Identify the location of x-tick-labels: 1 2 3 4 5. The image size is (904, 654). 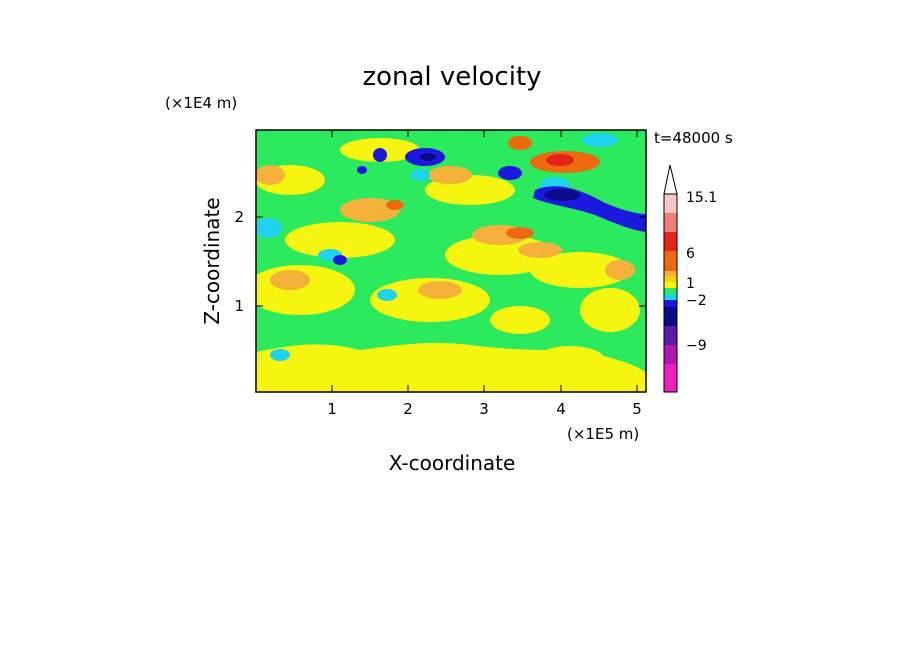
(484, 409).